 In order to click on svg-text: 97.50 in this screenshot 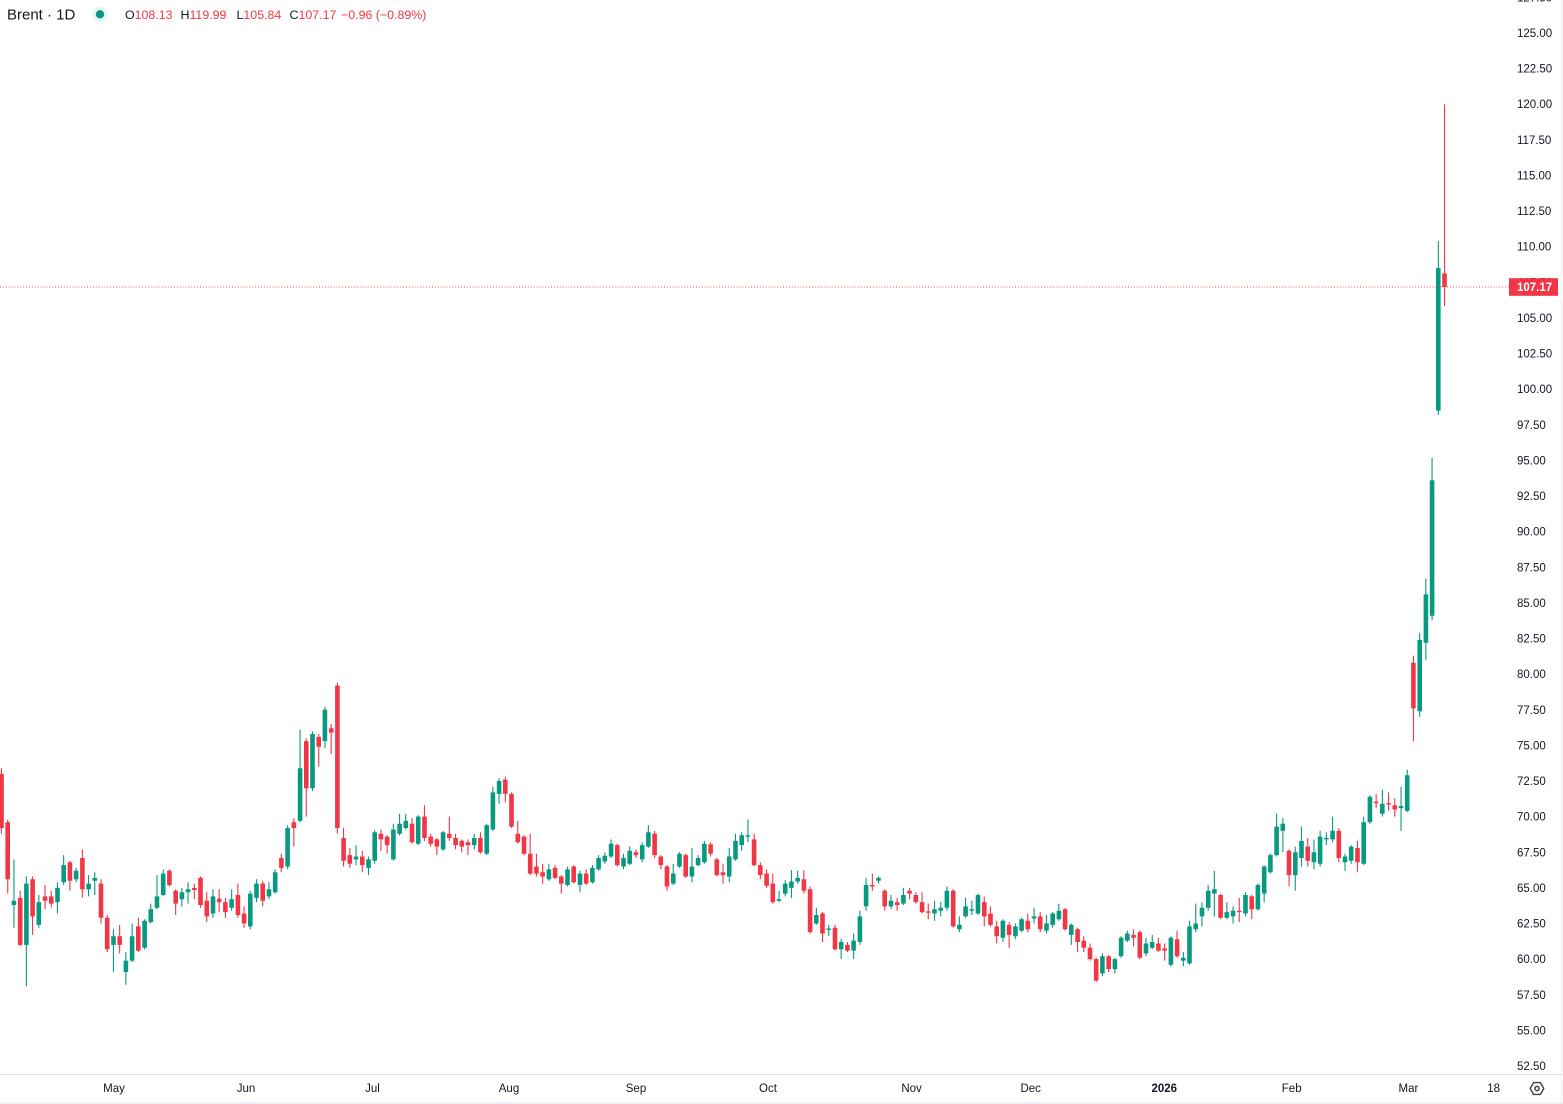, I will do `click(1531, 426)`.